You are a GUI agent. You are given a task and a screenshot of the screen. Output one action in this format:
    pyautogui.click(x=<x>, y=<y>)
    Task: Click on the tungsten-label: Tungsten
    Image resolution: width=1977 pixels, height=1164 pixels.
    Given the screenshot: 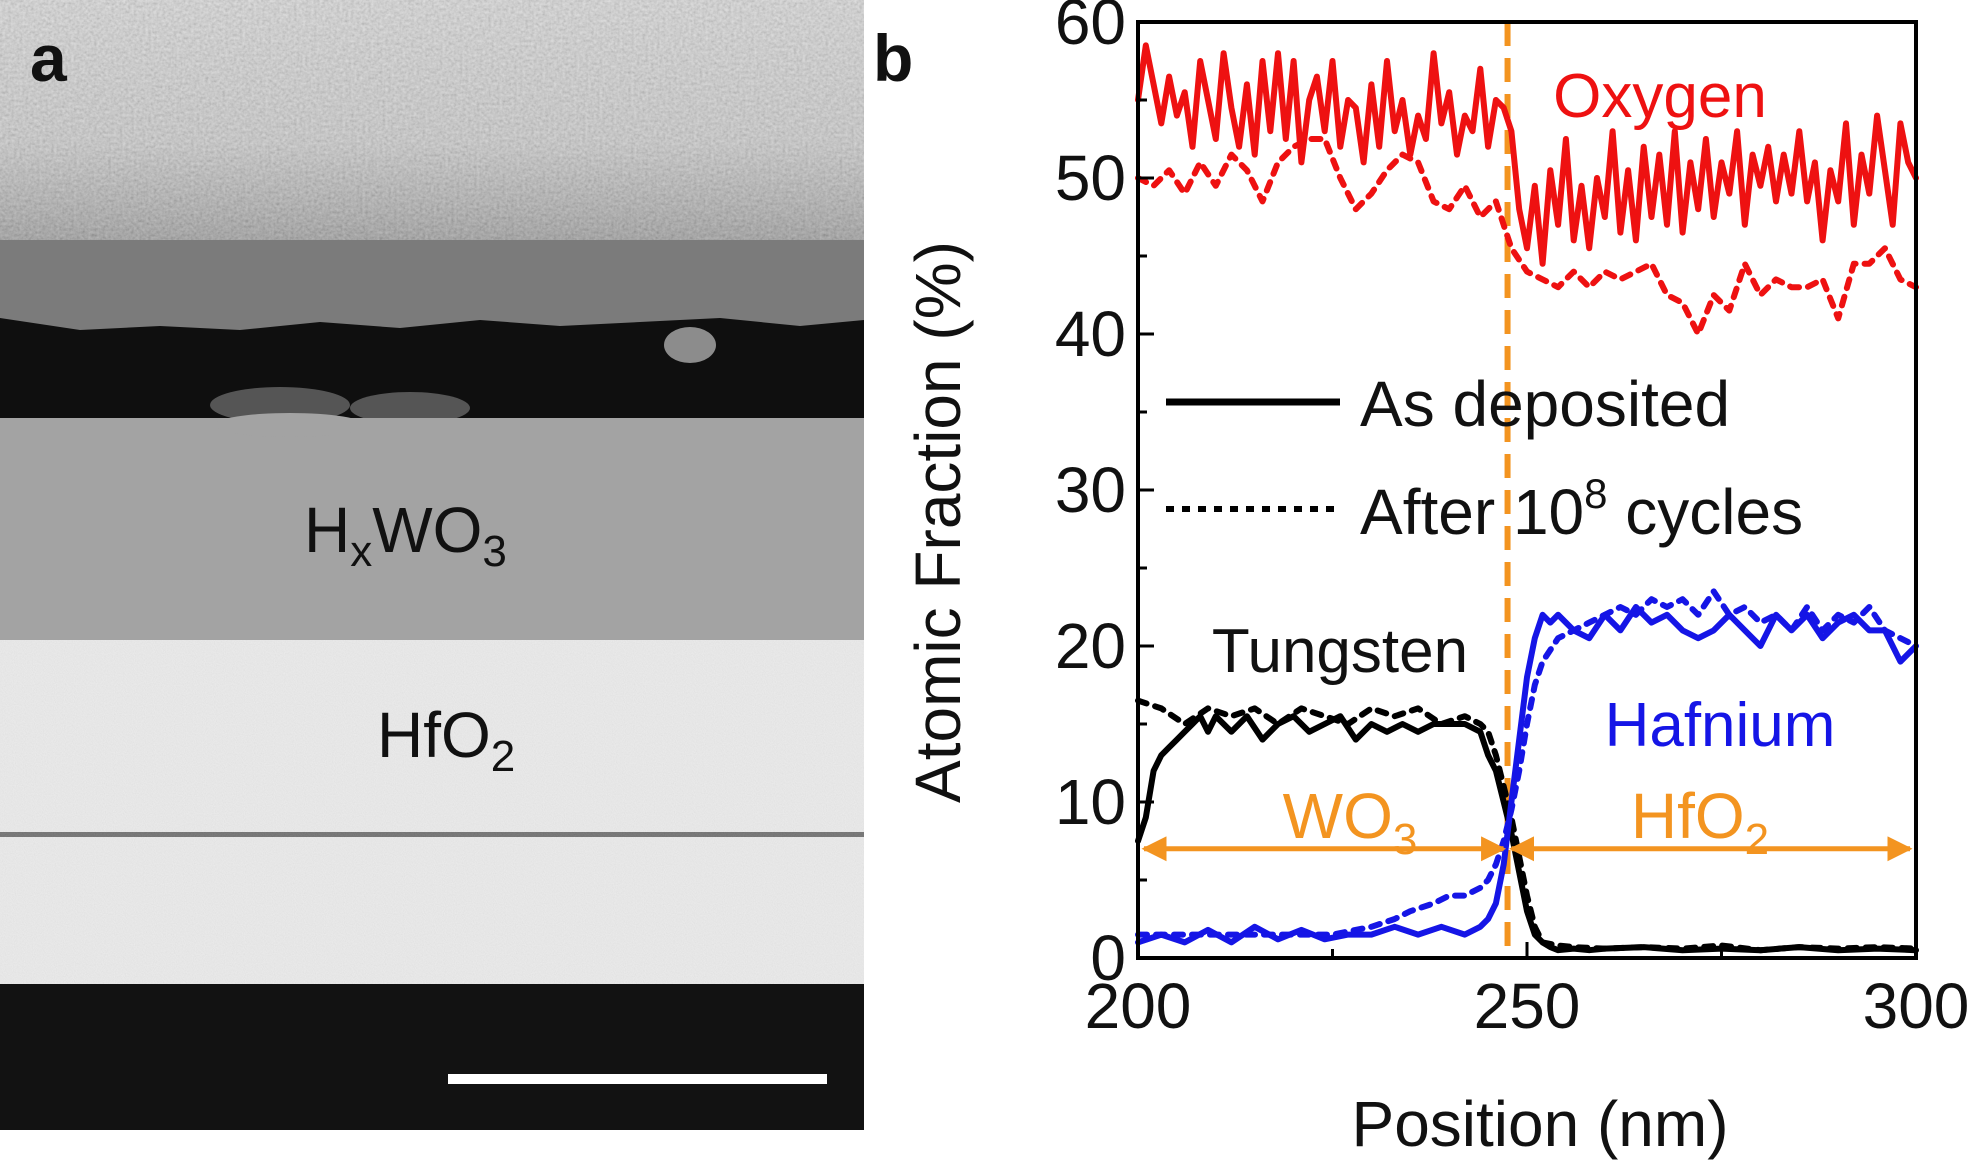 What is the action you would take?
    pyautogui.click(x=1340, y=651)
    